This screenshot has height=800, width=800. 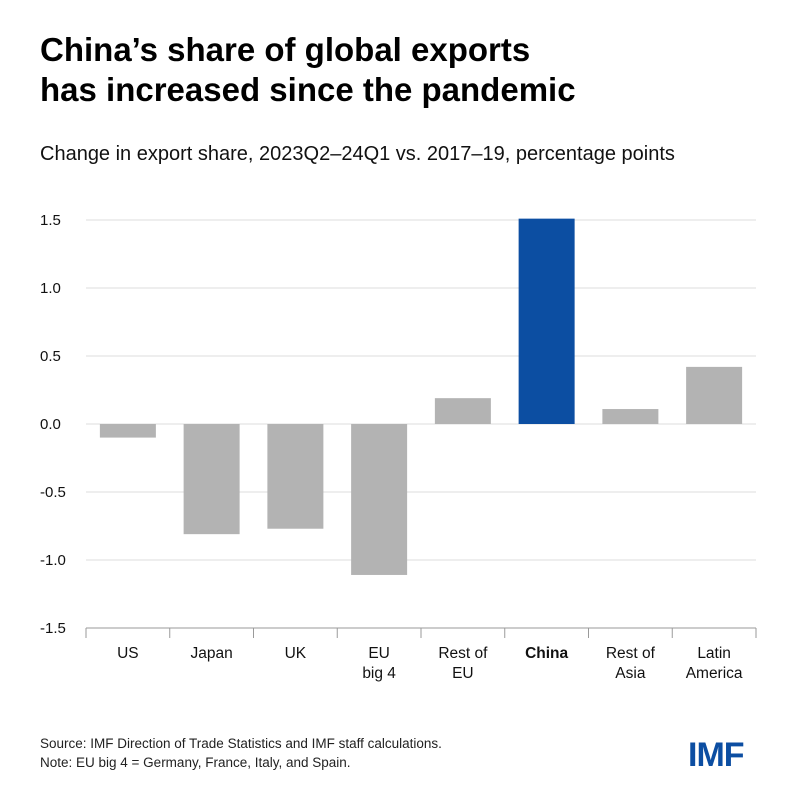 I want to click on y-tick-label: -0.5, so click(x=53, y=492).